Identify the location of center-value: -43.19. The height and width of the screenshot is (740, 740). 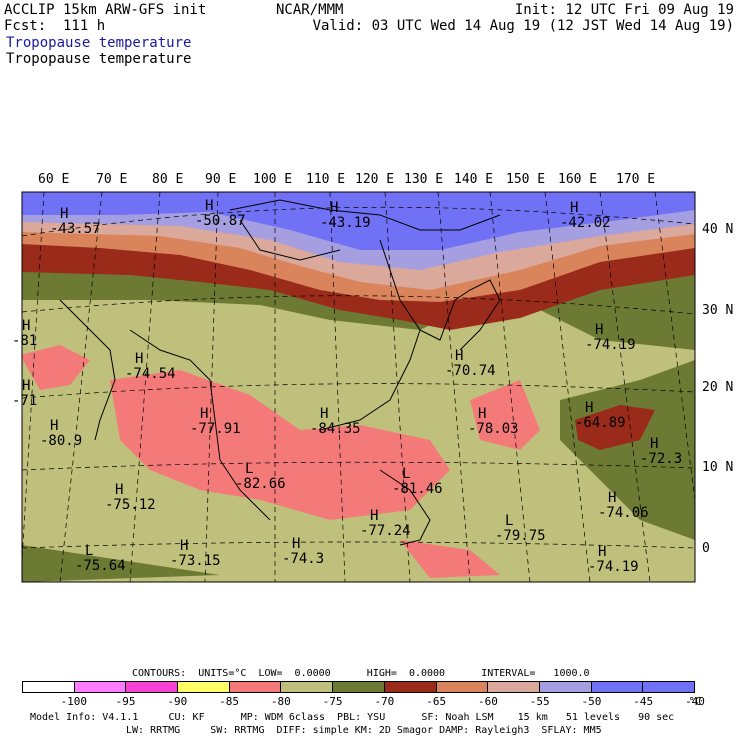
(345, 223).